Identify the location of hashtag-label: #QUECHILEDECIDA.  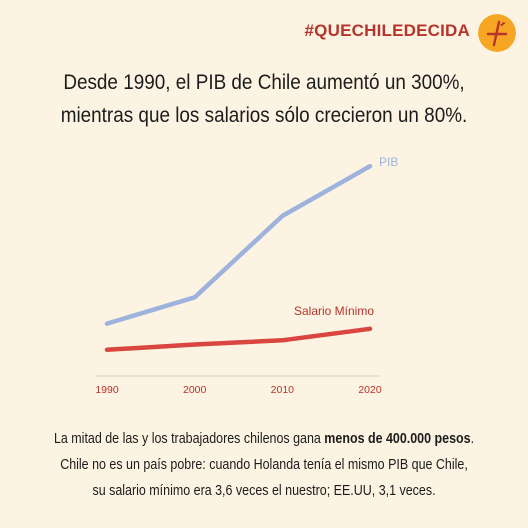
(387, 30).